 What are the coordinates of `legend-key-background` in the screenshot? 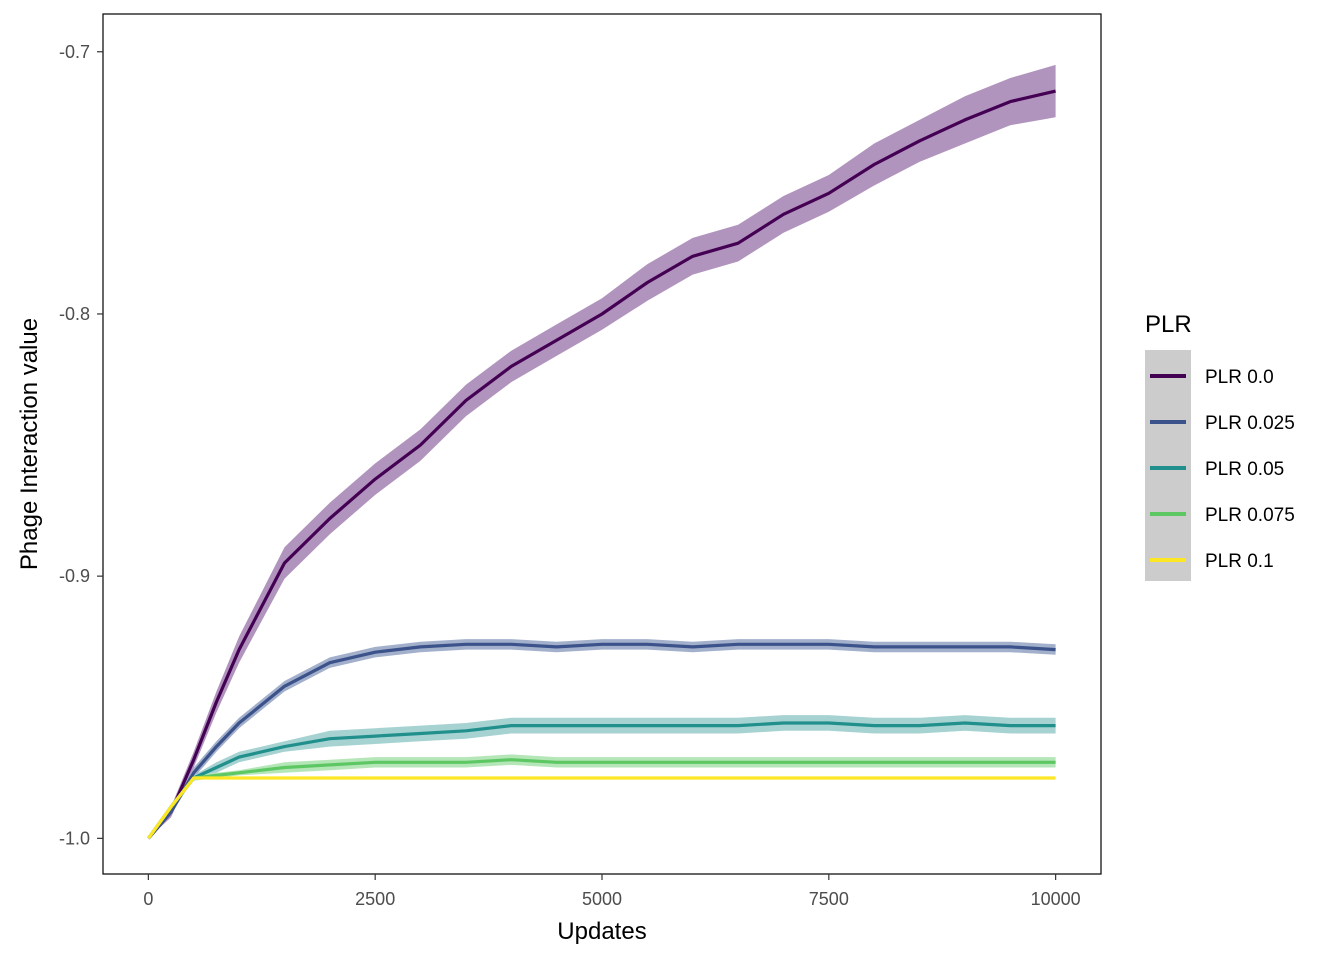 It's located at (1168, 465).